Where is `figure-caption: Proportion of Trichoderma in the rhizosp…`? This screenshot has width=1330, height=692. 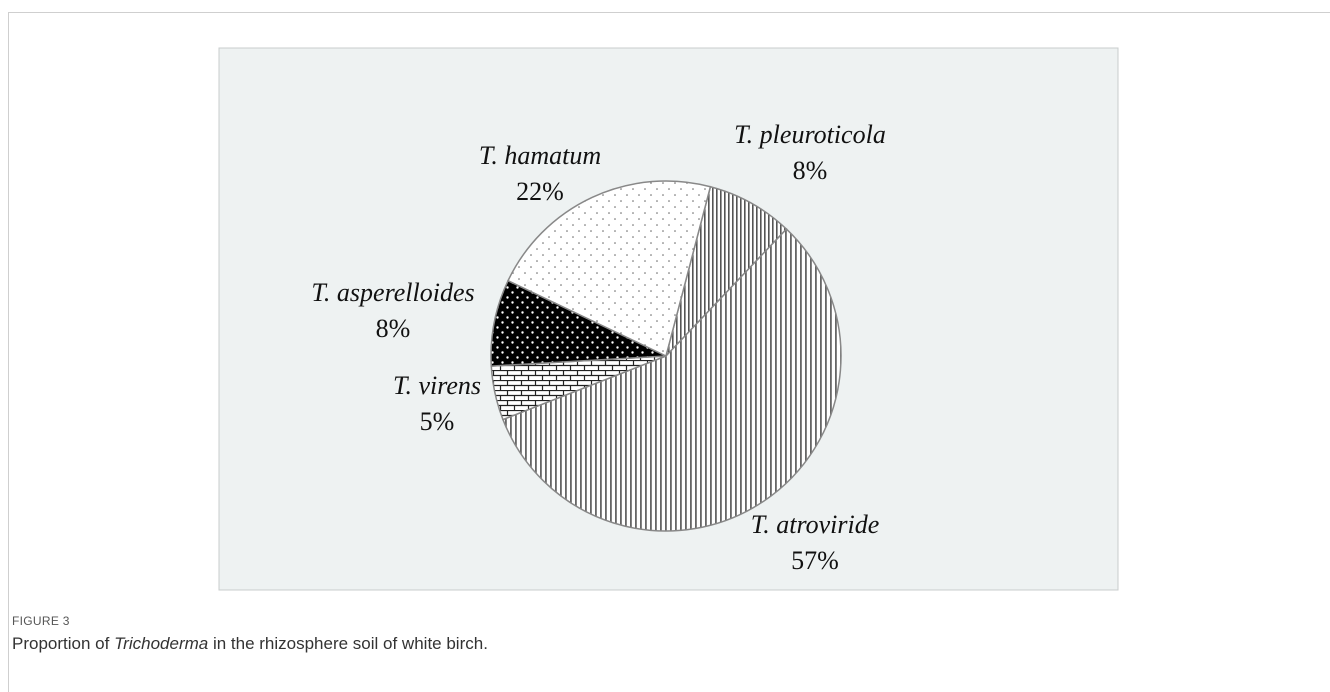
figure-caption: Proportion of Trichoderma in the rhizosp… is located at coordinates (250, 644).